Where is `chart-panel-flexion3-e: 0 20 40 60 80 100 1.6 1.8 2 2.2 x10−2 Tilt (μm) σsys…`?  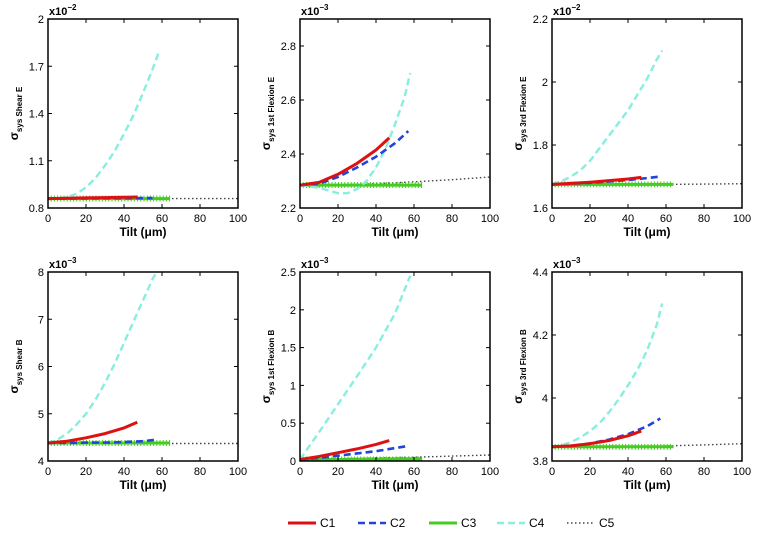
chart-panel-flexion3-e: 0 20 40 60 80 100 1.6 1.8 2 2.2 x10−2 Tilt (μm) σsys… is located at coordinates (631, 121).